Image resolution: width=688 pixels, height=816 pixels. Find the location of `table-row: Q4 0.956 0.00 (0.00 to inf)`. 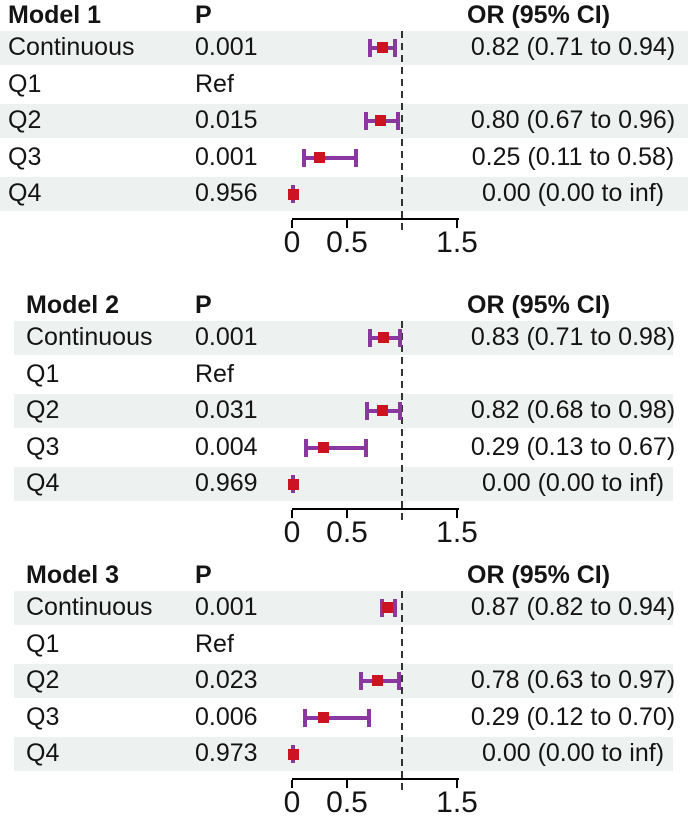

table-row: Q4 0.956 0.00 (0.00 to inf) is located at coordinates (344, 194).